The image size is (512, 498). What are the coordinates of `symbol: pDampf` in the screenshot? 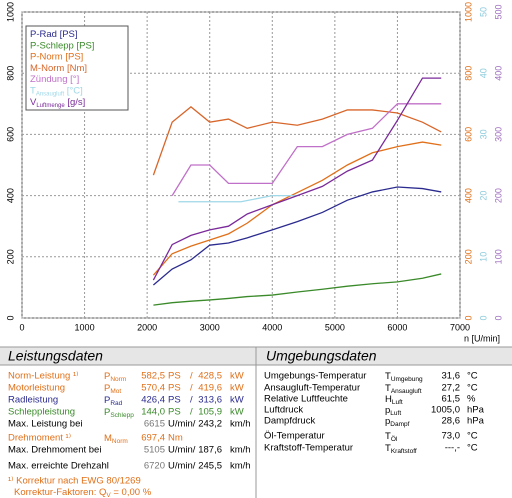 It's located at (397, 422).